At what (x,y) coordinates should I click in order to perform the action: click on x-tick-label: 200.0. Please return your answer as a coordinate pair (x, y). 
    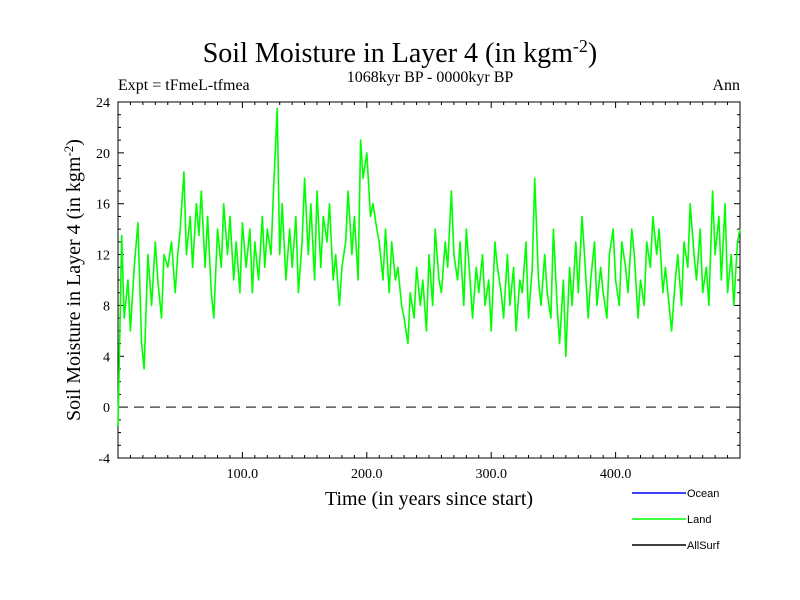
    Looking at the image, I should click on (367, 474).